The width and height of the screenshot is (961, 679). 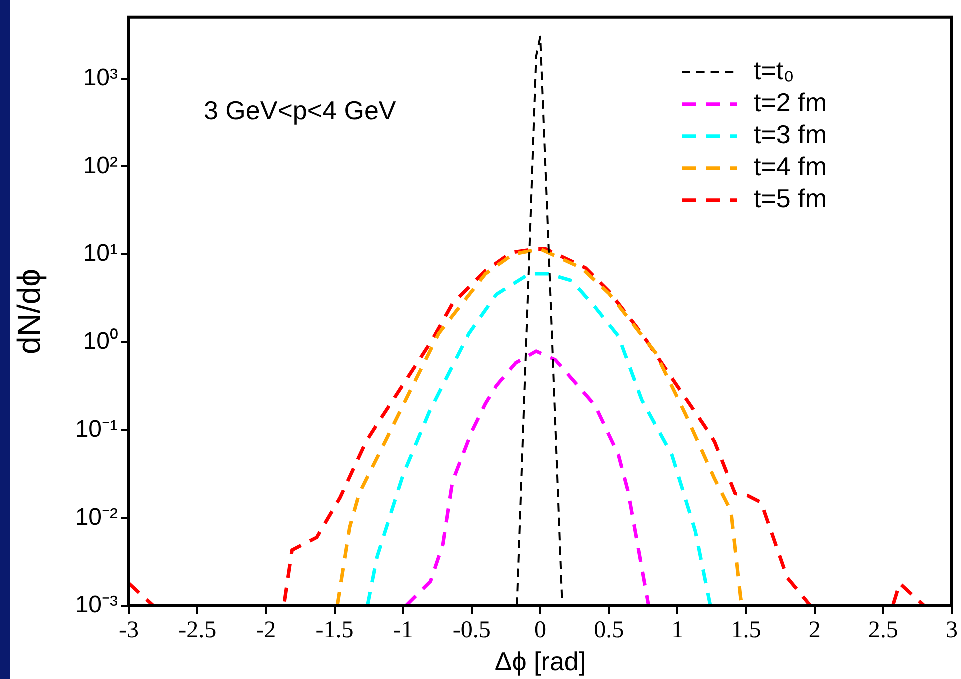 What do you see at coordinates (96, 605) in the screenshot?
I see `y-tick-label: 10⁻³` at bounding box center [96, 605].